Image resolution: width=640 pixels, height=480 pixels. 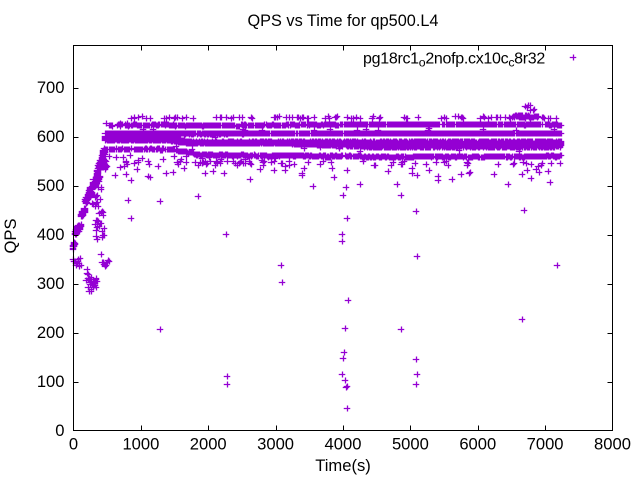 I want to click on svg-text: 8000, so click(x=612, y=444).